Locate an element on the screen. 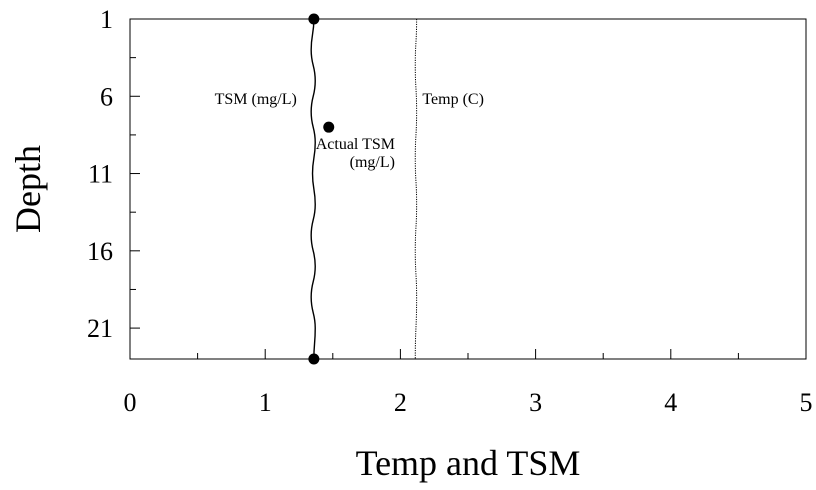 The width and height of the screenshot is (816, 490). y-tick-label: 11 is located at coordinates (100, 174).